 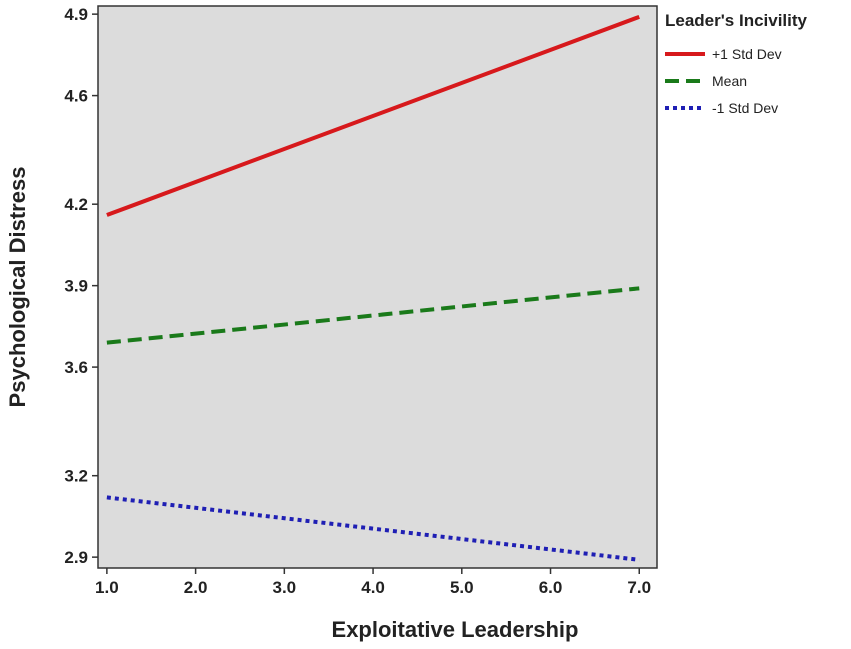 I want to click on x-axis: 1.0 2.0 3.0 4.0 5.0 6.0 7.0, so click(x=373, y=582).